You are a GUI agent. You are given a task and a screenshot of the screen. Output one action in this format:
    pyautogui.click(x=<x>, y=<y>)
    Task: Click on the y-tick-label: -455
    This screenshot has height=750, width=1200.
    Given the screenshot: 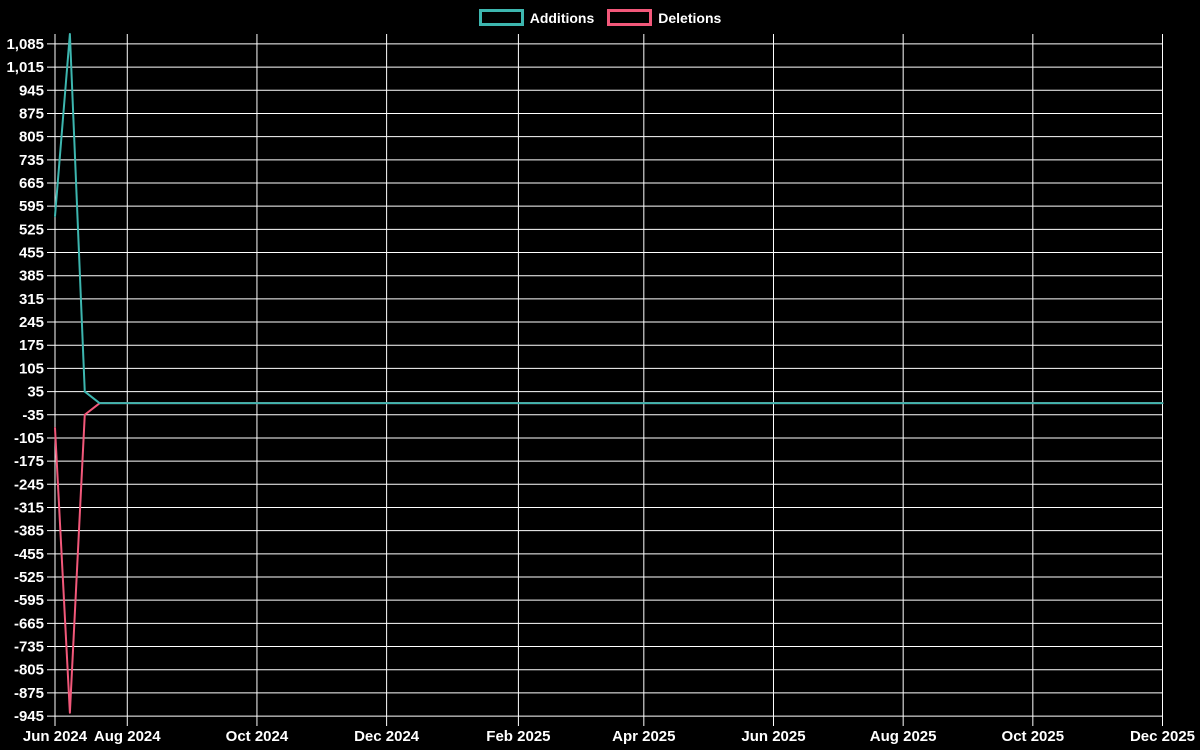 What is the action you would take?
    pyautogui.click(x=29, y=554)
    